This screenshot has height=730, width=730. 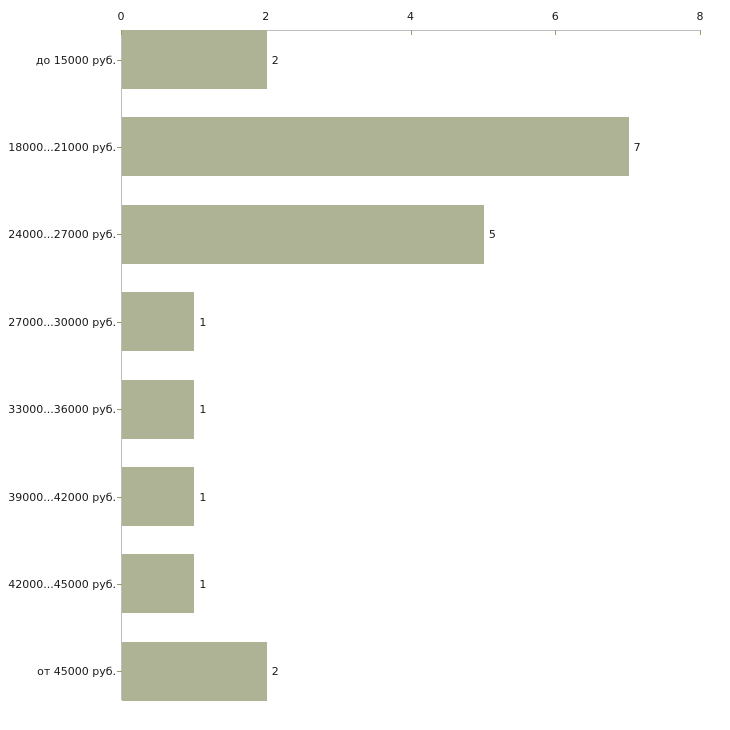 What do you see at coordinates (62, 322) in the screenshot?
I see `category-label: 27000...30000 руб.` at bounding box center [62, 322].